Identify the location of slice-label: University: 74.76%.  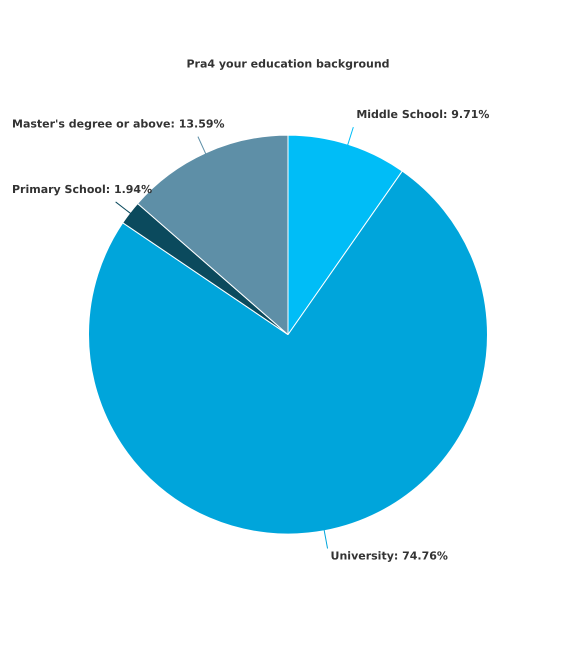
(389, 555).